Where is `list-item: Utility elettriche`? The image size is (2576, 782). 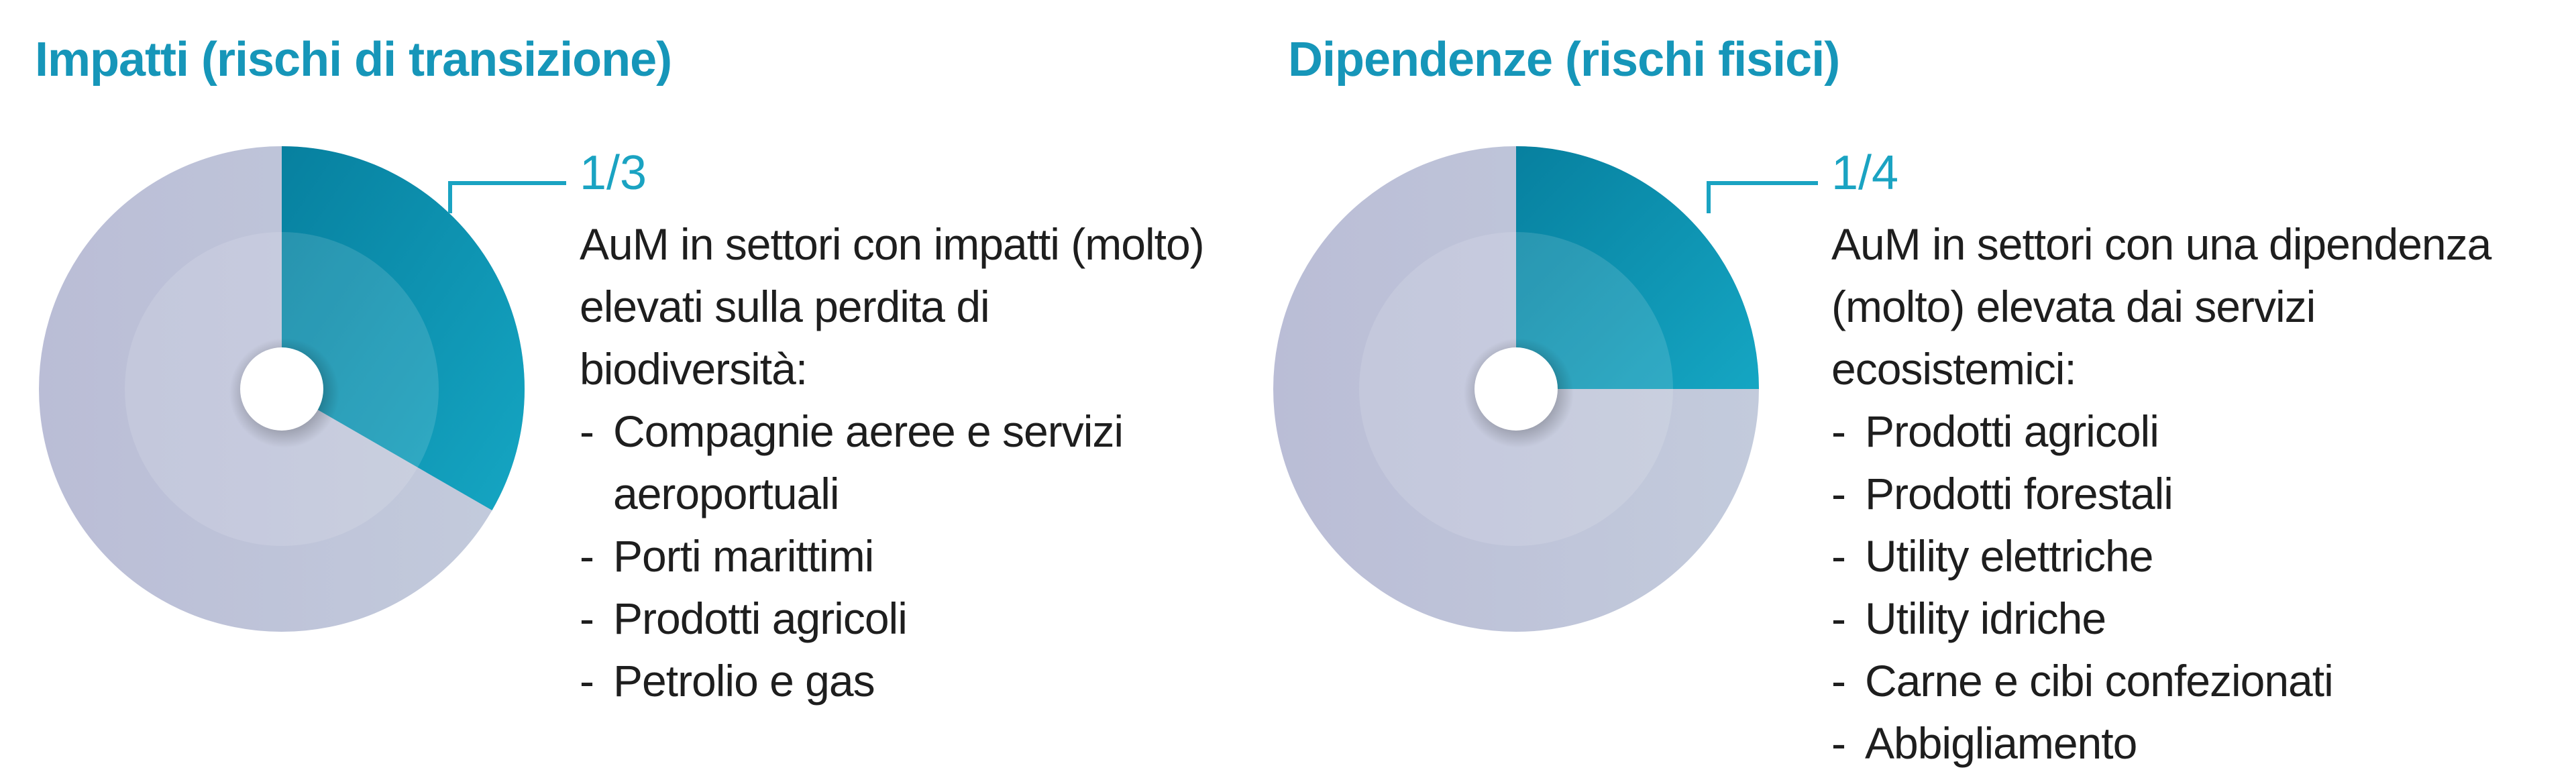 list-item: Utility elettriche is located at coordinates (2193, 556).